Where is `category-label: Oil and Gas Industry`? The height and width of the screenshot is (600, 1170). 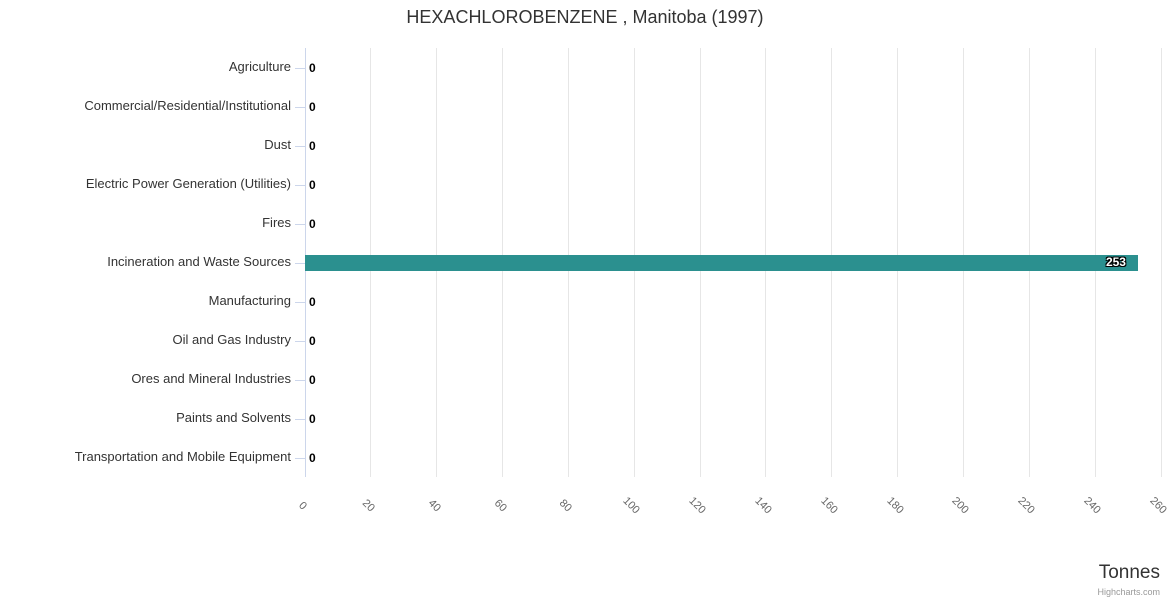
category-label: Oil and Gas Industry is located at coordinates (232, 339).